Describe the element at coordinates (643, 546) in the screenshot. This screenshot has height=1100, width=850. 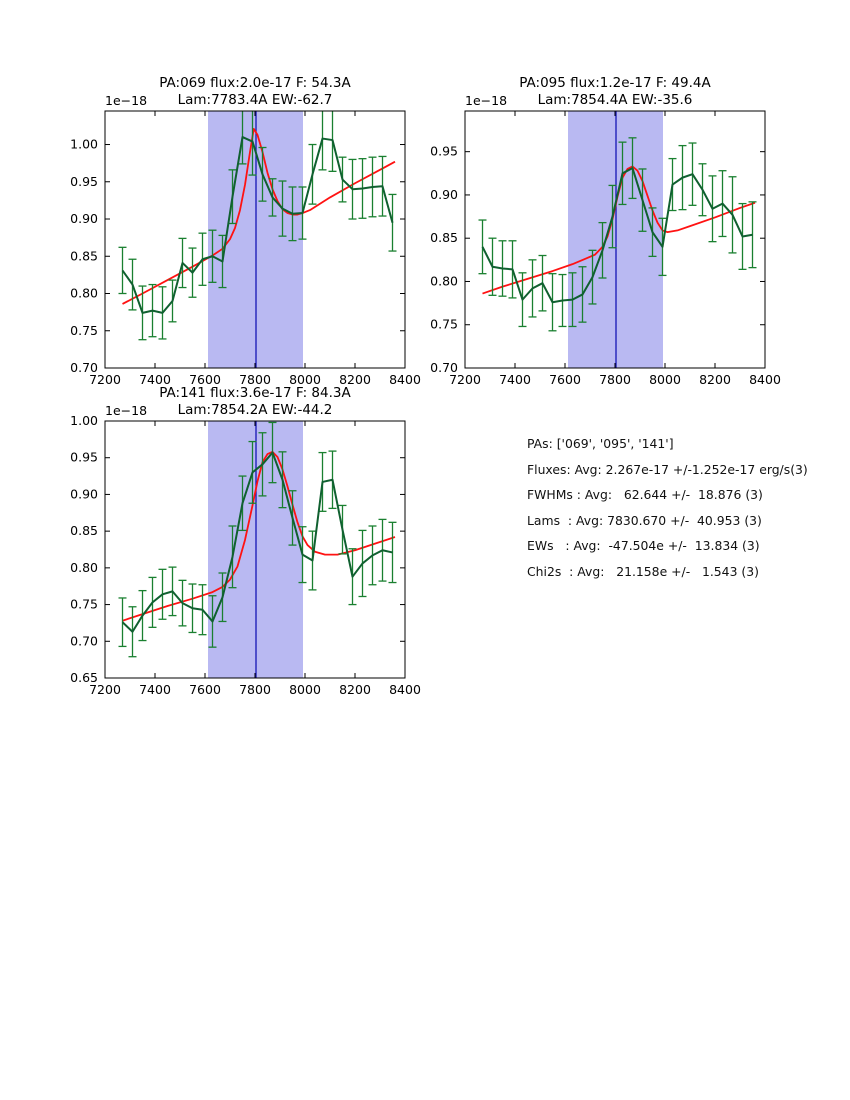
I see `summary-line-ews: EWs : Avg: -47.504e +/- 13.834 (3)` at that location.